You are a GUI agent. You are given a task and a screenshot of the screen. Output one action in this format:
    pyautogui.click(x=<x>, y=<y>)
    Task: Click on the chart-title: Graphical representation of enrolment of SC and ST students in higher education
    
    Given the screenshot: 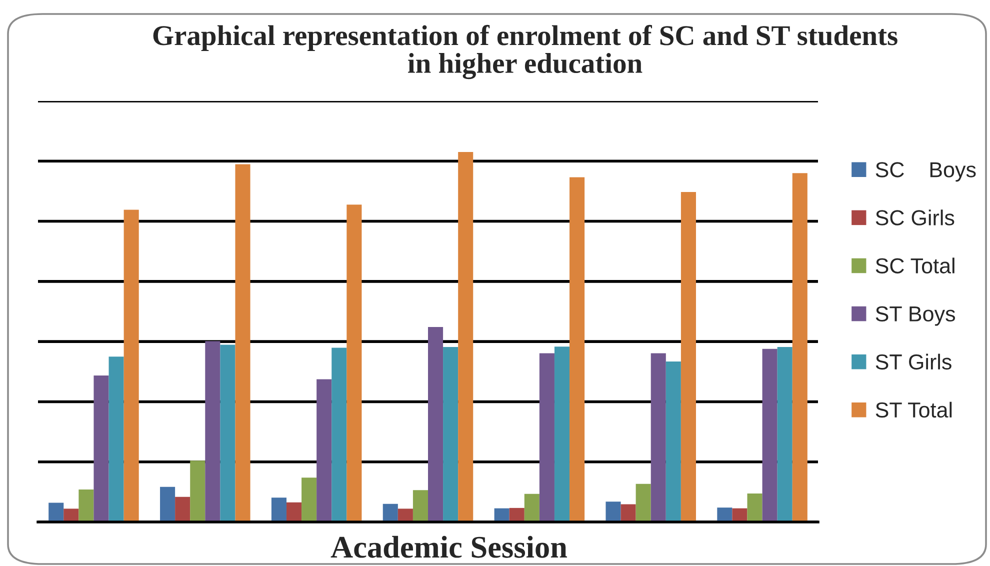 What is the action you would take?
    pyautogui.click(x=525, y=52)
    